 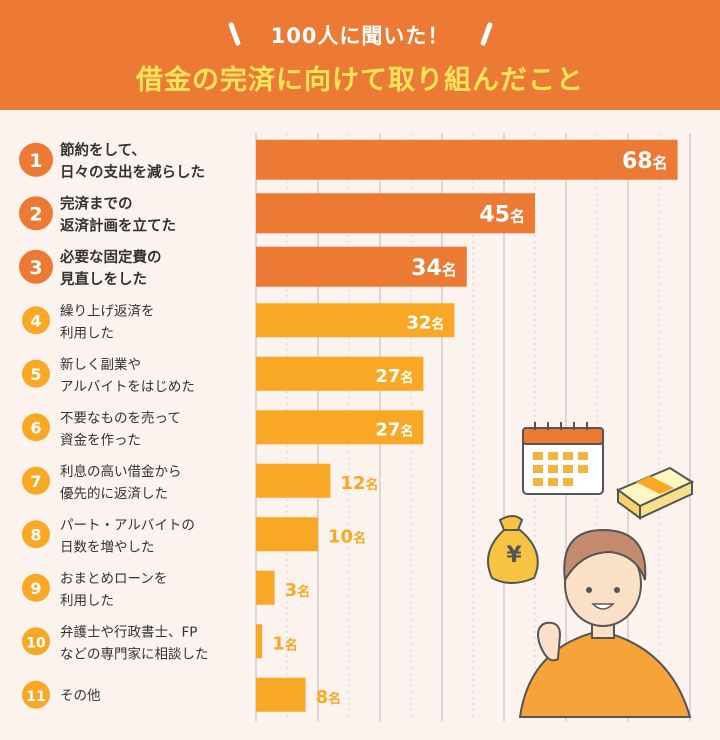 I want to click on value-label: 12名, so click(x=359, y=483).